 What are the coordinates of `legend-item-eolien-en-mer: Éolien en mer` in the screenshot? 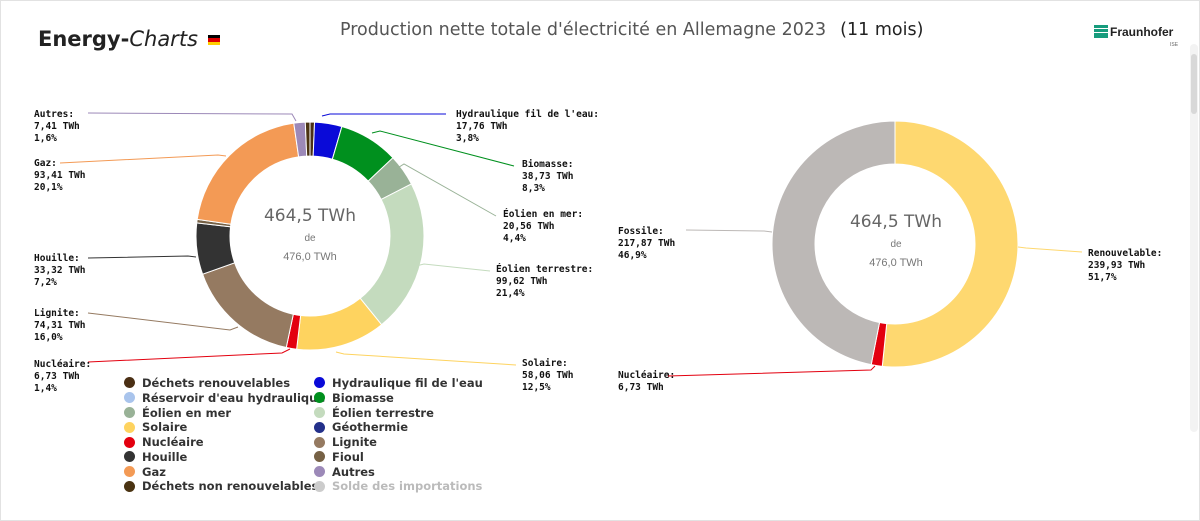 It's located at (219, 413).